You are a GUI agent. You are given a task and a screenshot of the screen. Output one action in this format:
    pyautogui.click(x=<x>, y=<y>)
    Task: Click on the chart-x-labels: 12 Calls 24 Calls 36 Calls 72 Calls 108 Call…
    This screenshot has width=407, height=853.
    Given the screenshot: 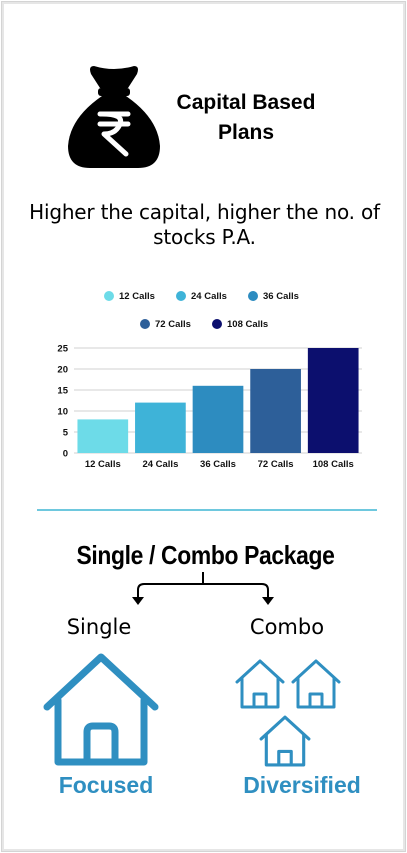 What is the action you would take?
    pyautogui.click(x=219, y=464)
    